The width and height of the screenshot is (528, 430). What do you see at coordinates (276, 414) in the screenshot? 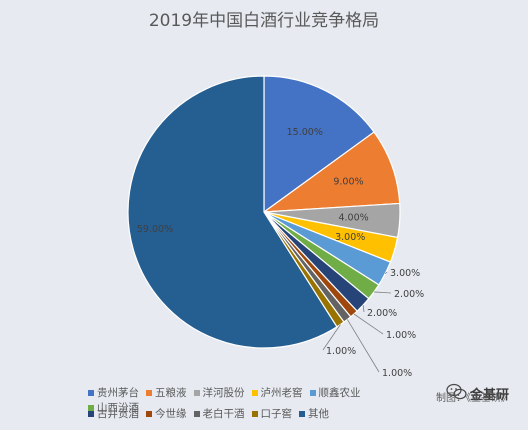
I see `legend-label: 口子窖` at bounding box center [276, 414].